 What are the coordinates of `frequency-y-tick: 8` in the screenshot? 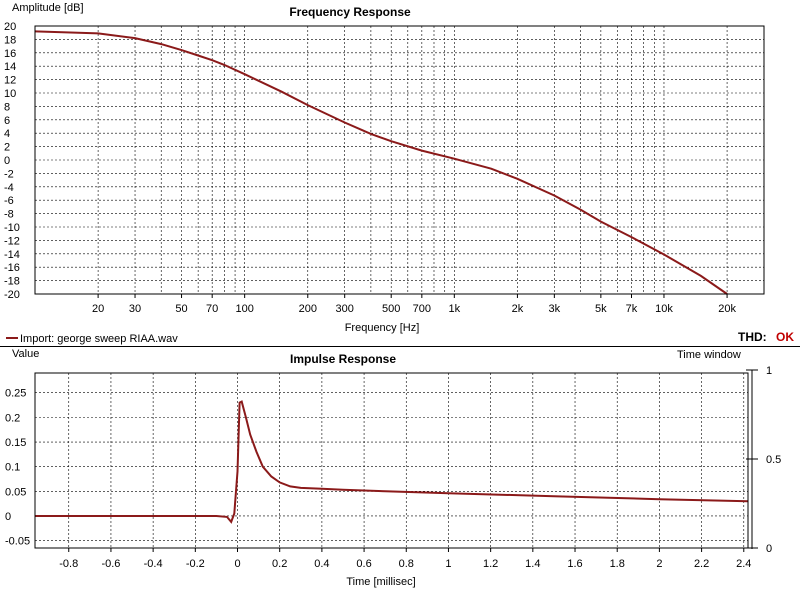 It's located at (7, 107).